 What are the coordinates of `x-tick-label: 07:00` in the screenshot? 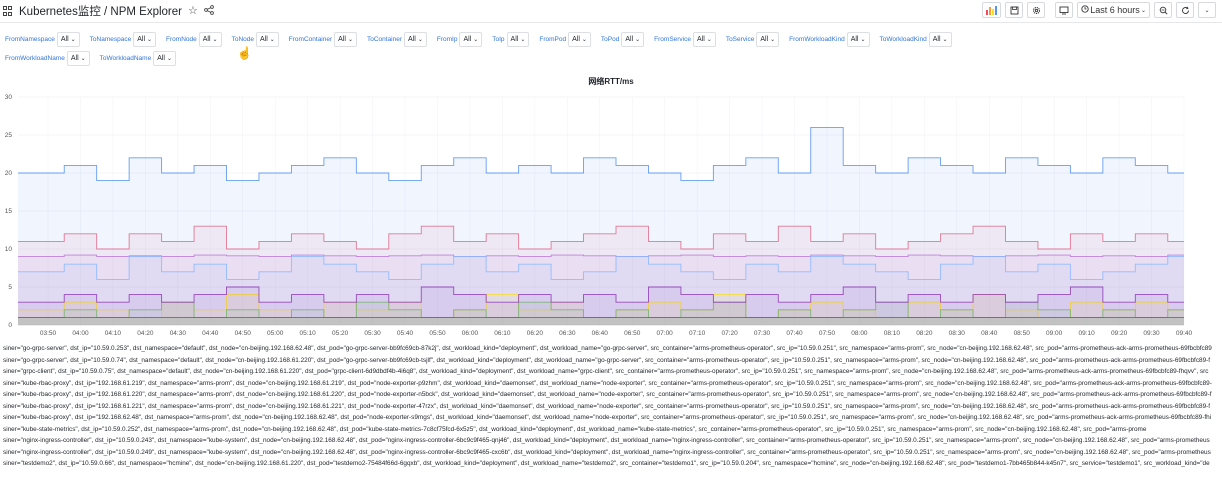 It's located at (665, 333).